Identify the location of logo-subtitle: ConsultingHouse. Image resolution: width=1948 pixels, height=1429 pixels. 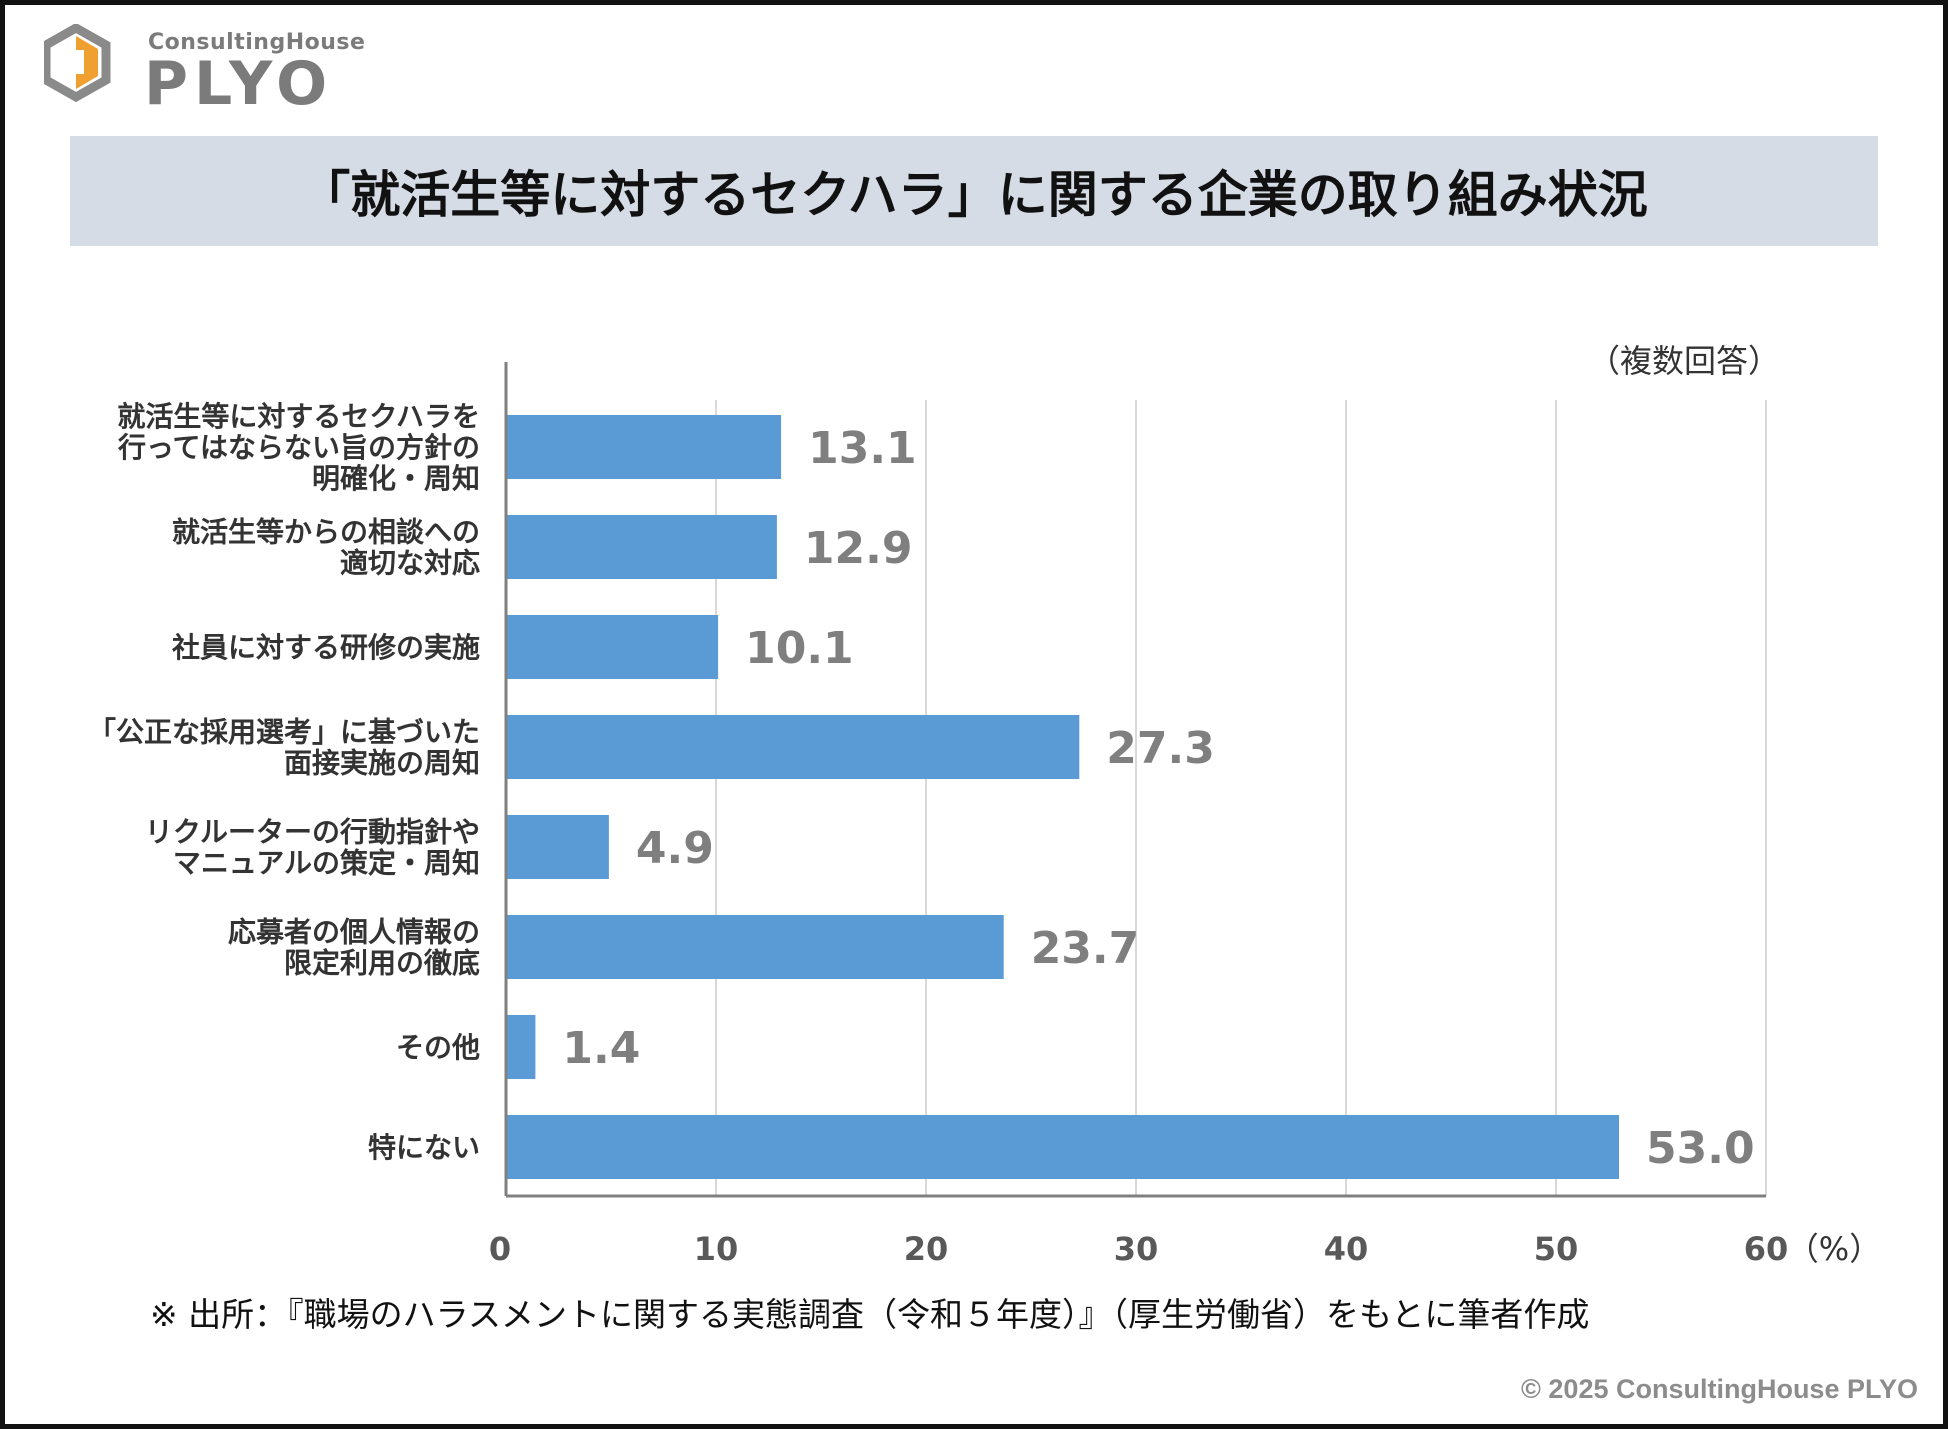
(257, 42).